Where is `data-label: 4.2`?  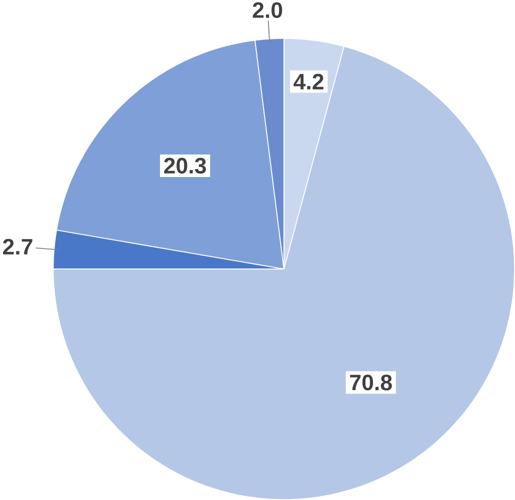 data-label: 4.2 is located at coordinates (309, 82).